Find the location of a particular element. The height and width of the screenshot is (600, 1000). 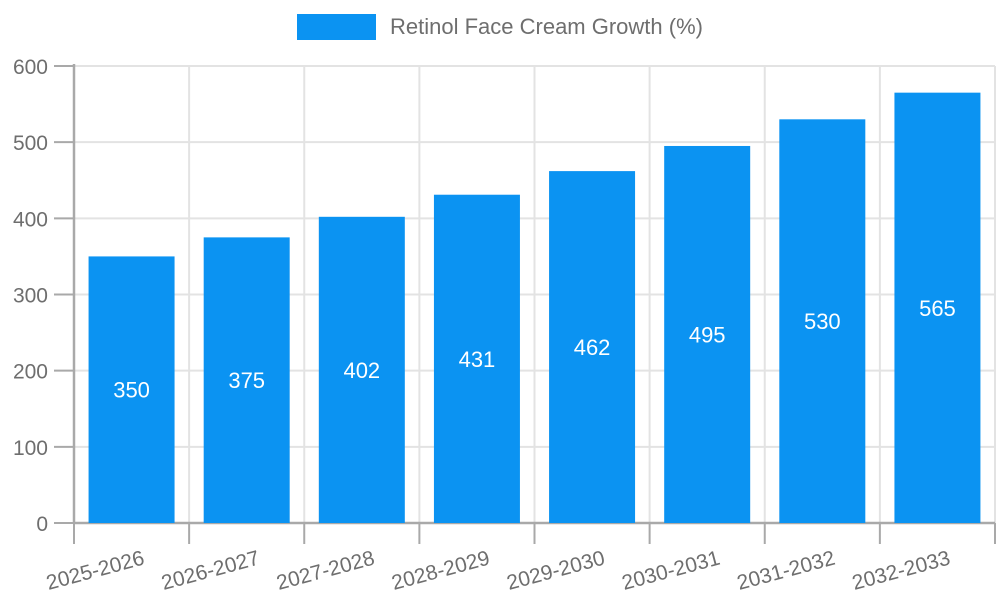

x-tick-label: 2031-2032 is located at coordinates (786, 571).